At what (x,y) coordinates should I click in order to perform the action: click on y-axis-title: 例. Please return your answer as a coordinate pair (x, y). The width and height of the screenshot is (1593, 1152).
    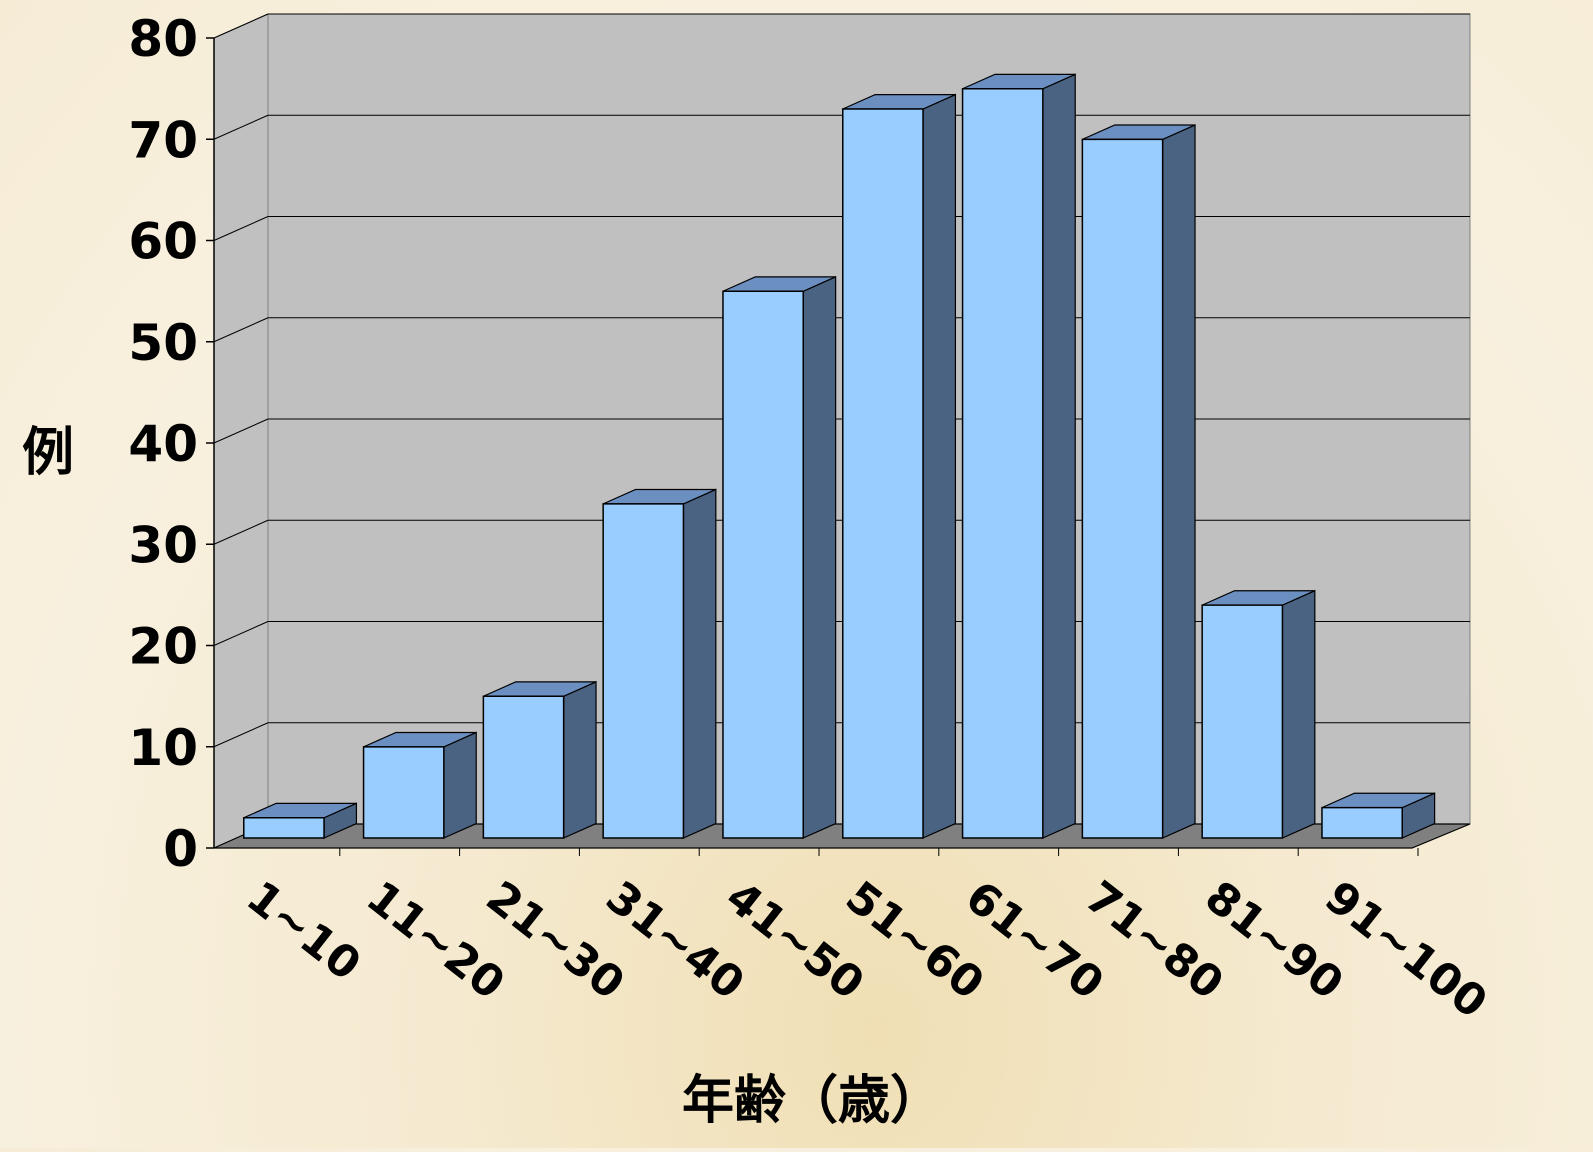
    Looking at the image, I should click on (48, 453).